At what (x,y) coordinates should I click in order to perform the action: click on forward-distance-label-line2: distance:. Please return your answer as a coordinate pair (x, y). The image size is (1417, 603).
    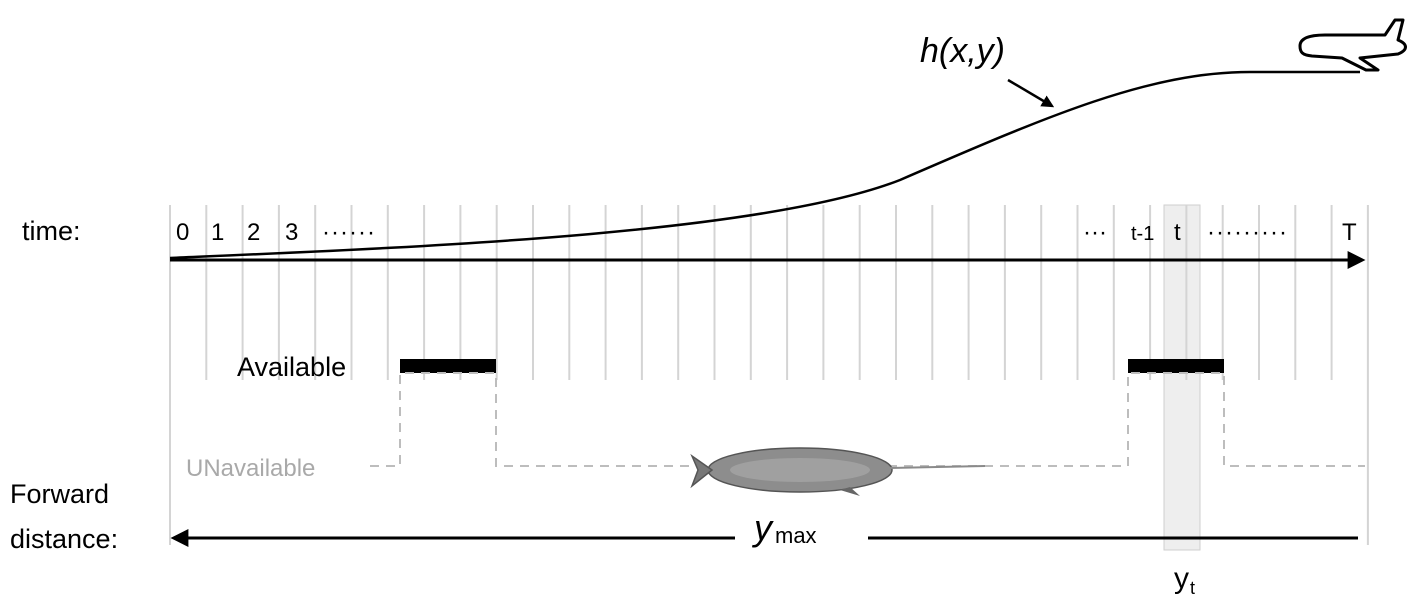
    Looking at the image, I should click on (64, 539).